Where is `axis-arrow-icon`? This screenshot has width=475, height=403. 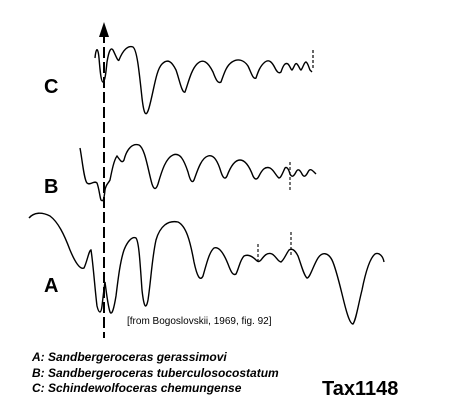 axis-arrow-icon is located at coordinates (104, 29).